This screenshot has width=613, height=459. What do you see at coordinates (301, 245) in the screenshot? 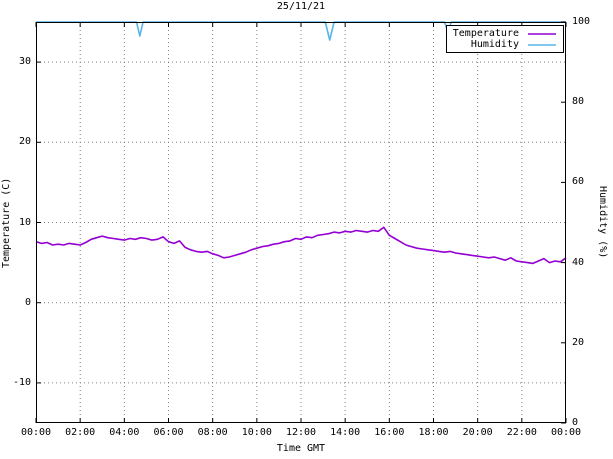
I see `series-line-temperature` at bounding box center [301, 245].